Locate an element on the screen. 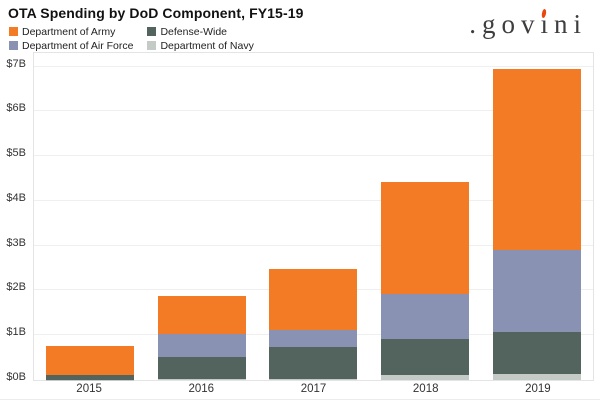  bar-segment-2019-defense-wide is located at coordinates (537, 353).